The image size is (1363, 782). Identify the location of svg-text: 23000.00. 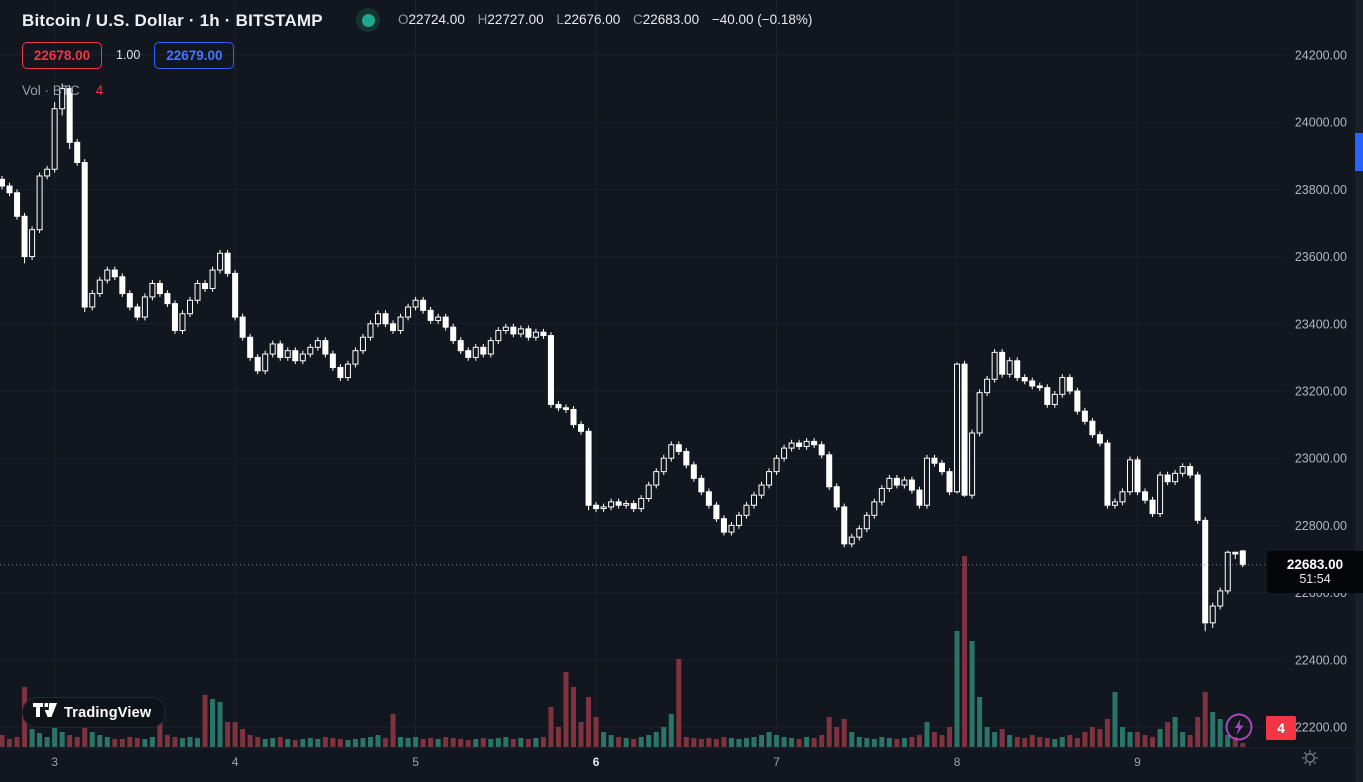
(1321, 459).